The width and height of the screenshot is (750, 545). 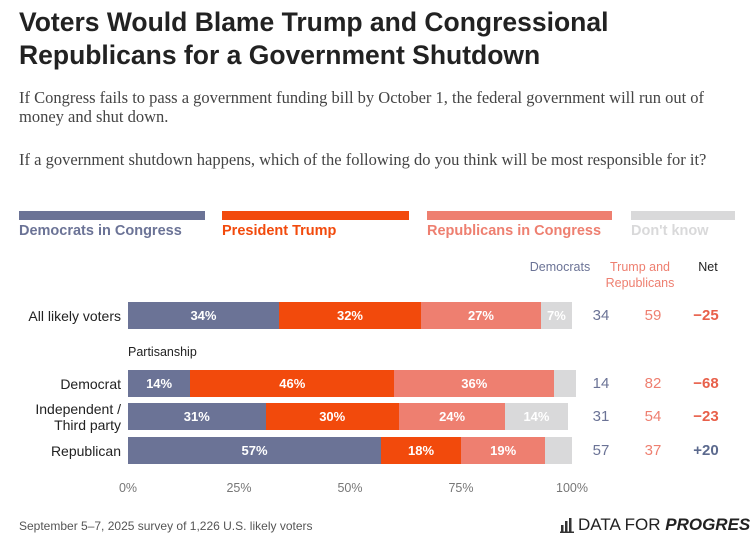 I want to click on data-label: 36%, so click(x=474, y=383).